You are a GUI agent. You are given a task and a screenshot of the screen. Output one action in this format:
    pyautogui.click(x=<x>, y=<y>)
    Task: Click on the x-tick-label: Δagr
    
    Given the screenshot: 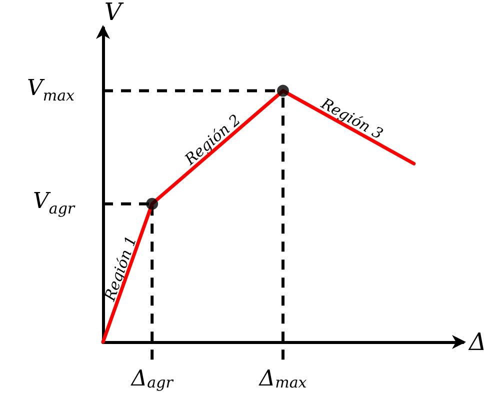 What is the action you would take?
    pyautogui.click(x=152, y=379)
    